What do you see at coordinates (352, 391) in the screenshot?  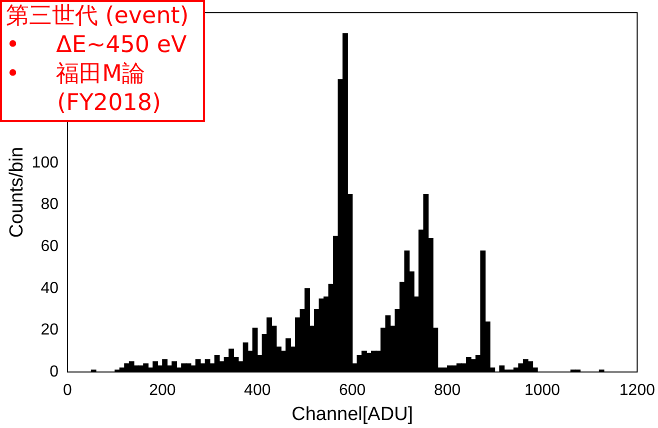 I see `x-tick-label: 600` at bounding box center [352, 391].